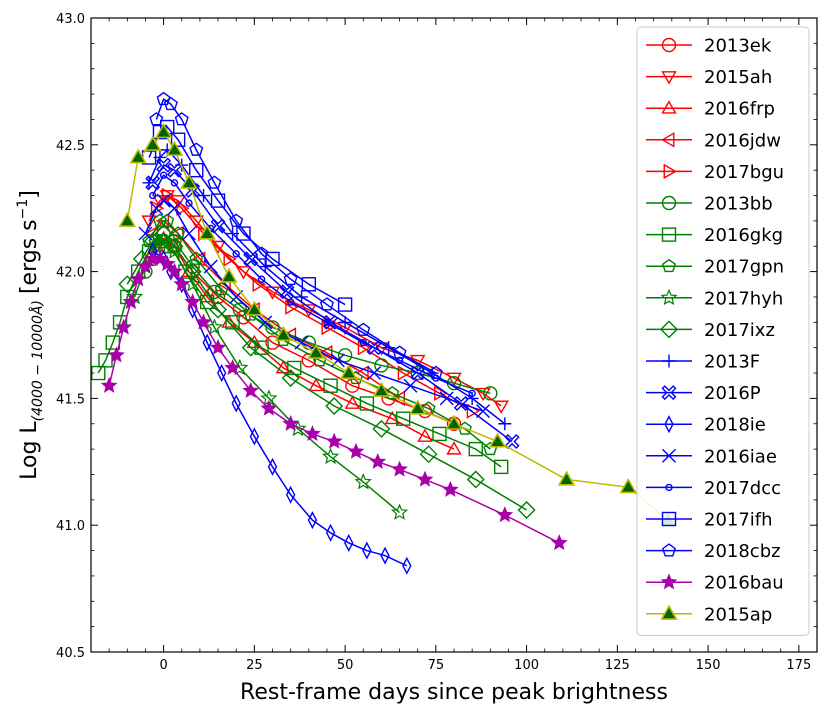 The width and height of the screenshot is (830, 715). Describe the element at coordinates (703, 362) in the screenshot. I see `legend-entry-2013F: 2013F` at that location.